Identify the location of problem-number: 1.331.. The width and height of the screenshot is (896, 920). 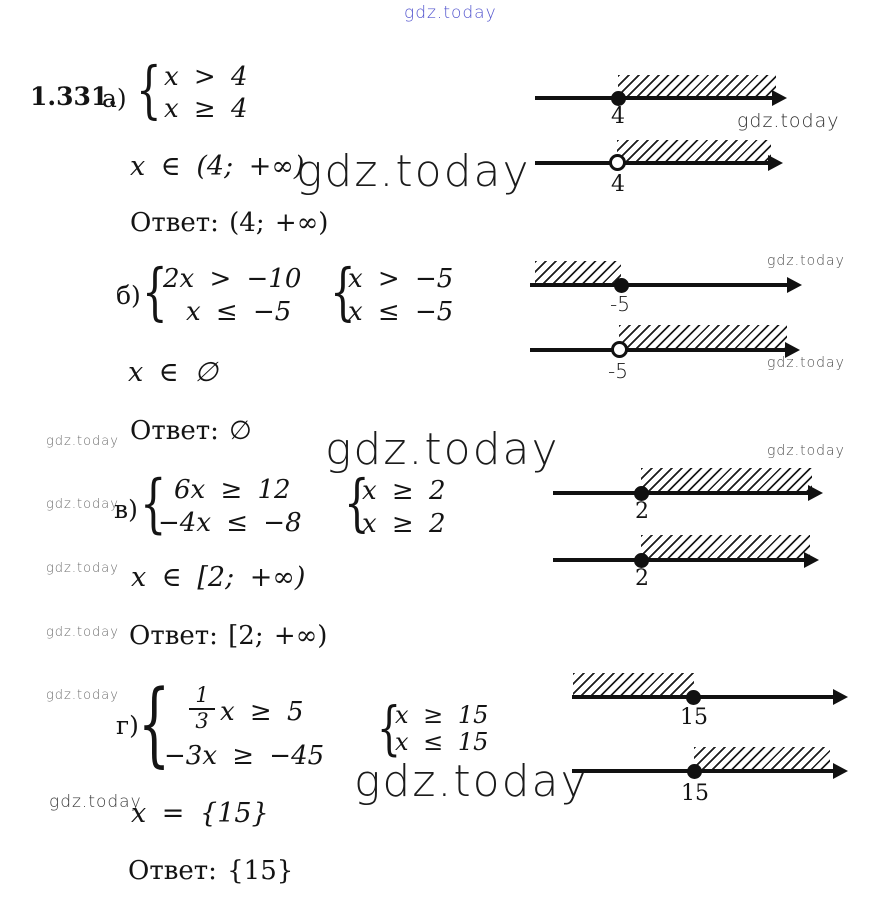
(73, 96).